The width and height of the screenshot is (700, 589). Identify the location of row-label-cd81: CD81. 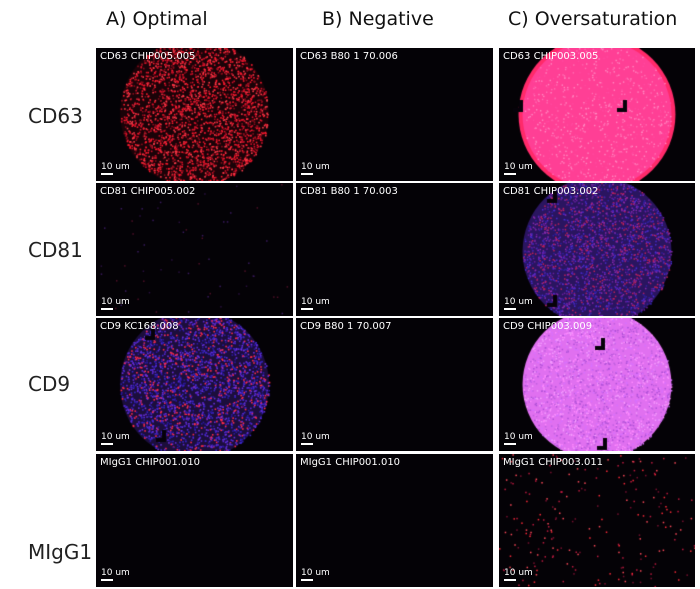
(55, 250).